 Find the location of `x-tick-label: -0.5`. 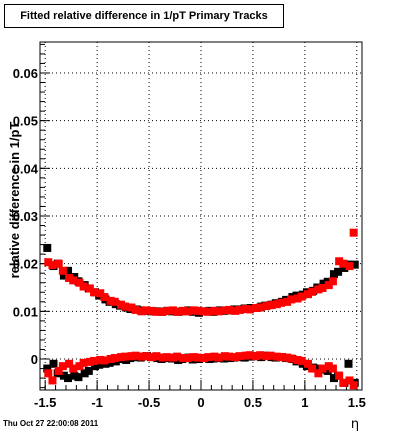

x-tick-label: -0.5 is located at coordinates (149, 402).